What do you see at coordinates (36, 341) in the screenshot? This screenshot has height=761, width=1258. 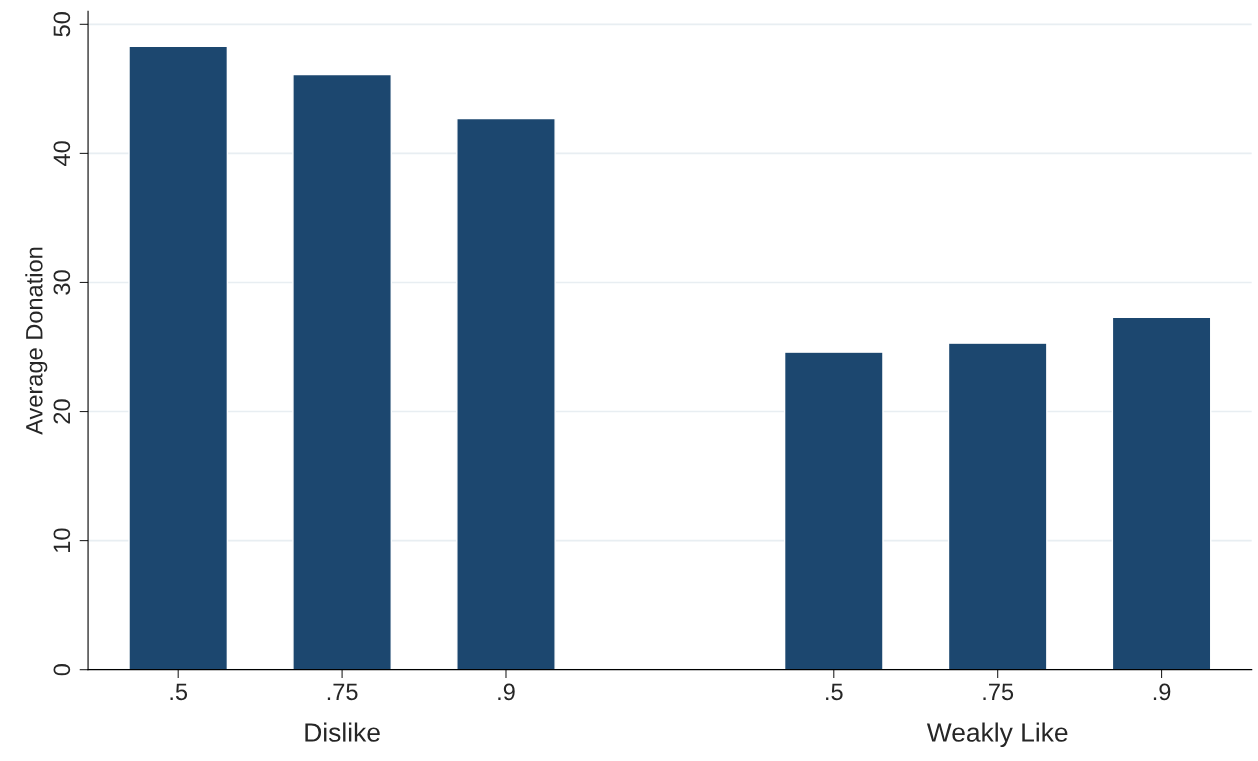 I see `y-axis-title: Average Donation` at bounding box center [36, 341].